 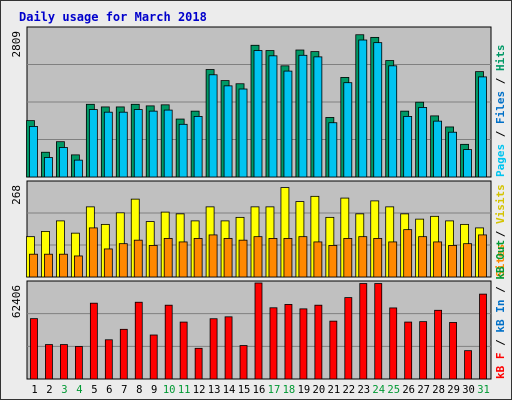 I want to click on x-tick-label: 10, so click(x=169, y=390).